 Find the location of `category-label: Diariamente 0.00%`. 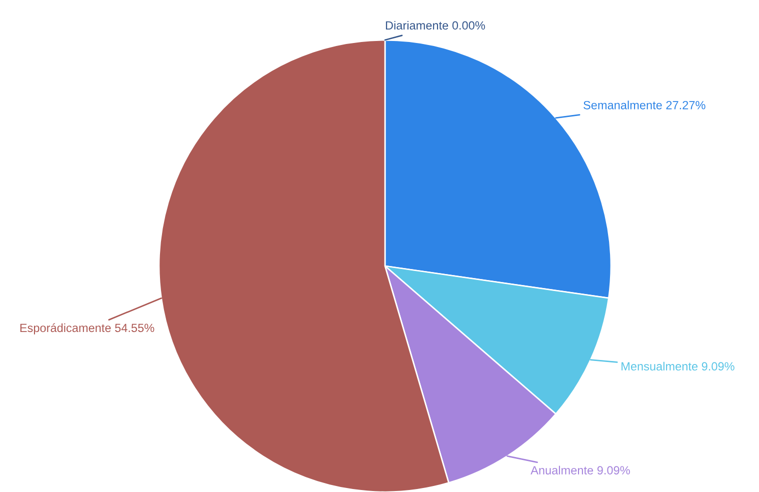

category-label: Diariamente 0.00% is located at coordinates (435, 25).